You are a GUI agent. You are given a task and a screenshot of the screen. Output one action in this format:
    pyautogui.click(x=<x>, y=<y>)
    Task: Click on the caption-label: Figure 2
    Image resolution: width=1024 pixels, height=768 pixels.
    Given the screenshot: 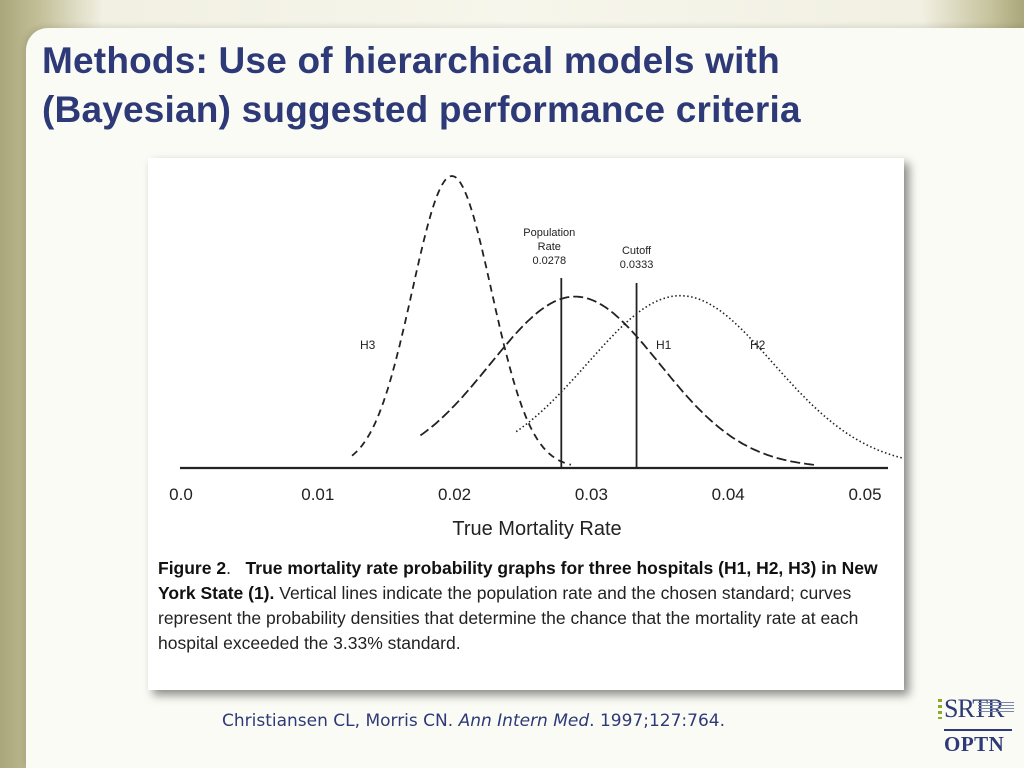 What is the action you would take?
    pyautogui.click(x=192, y=568)
    